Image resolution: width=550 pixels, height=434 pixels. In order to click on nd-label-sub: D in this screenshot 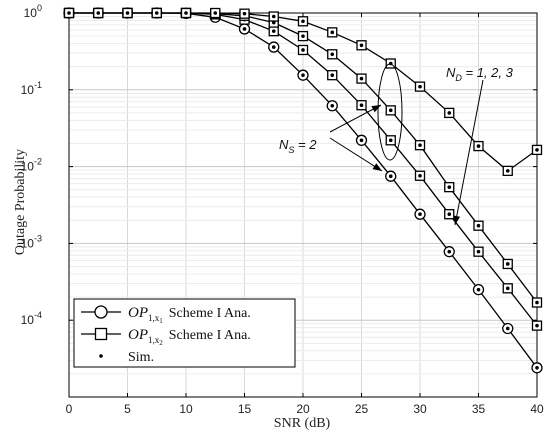, I will do `click(458, 78)`.